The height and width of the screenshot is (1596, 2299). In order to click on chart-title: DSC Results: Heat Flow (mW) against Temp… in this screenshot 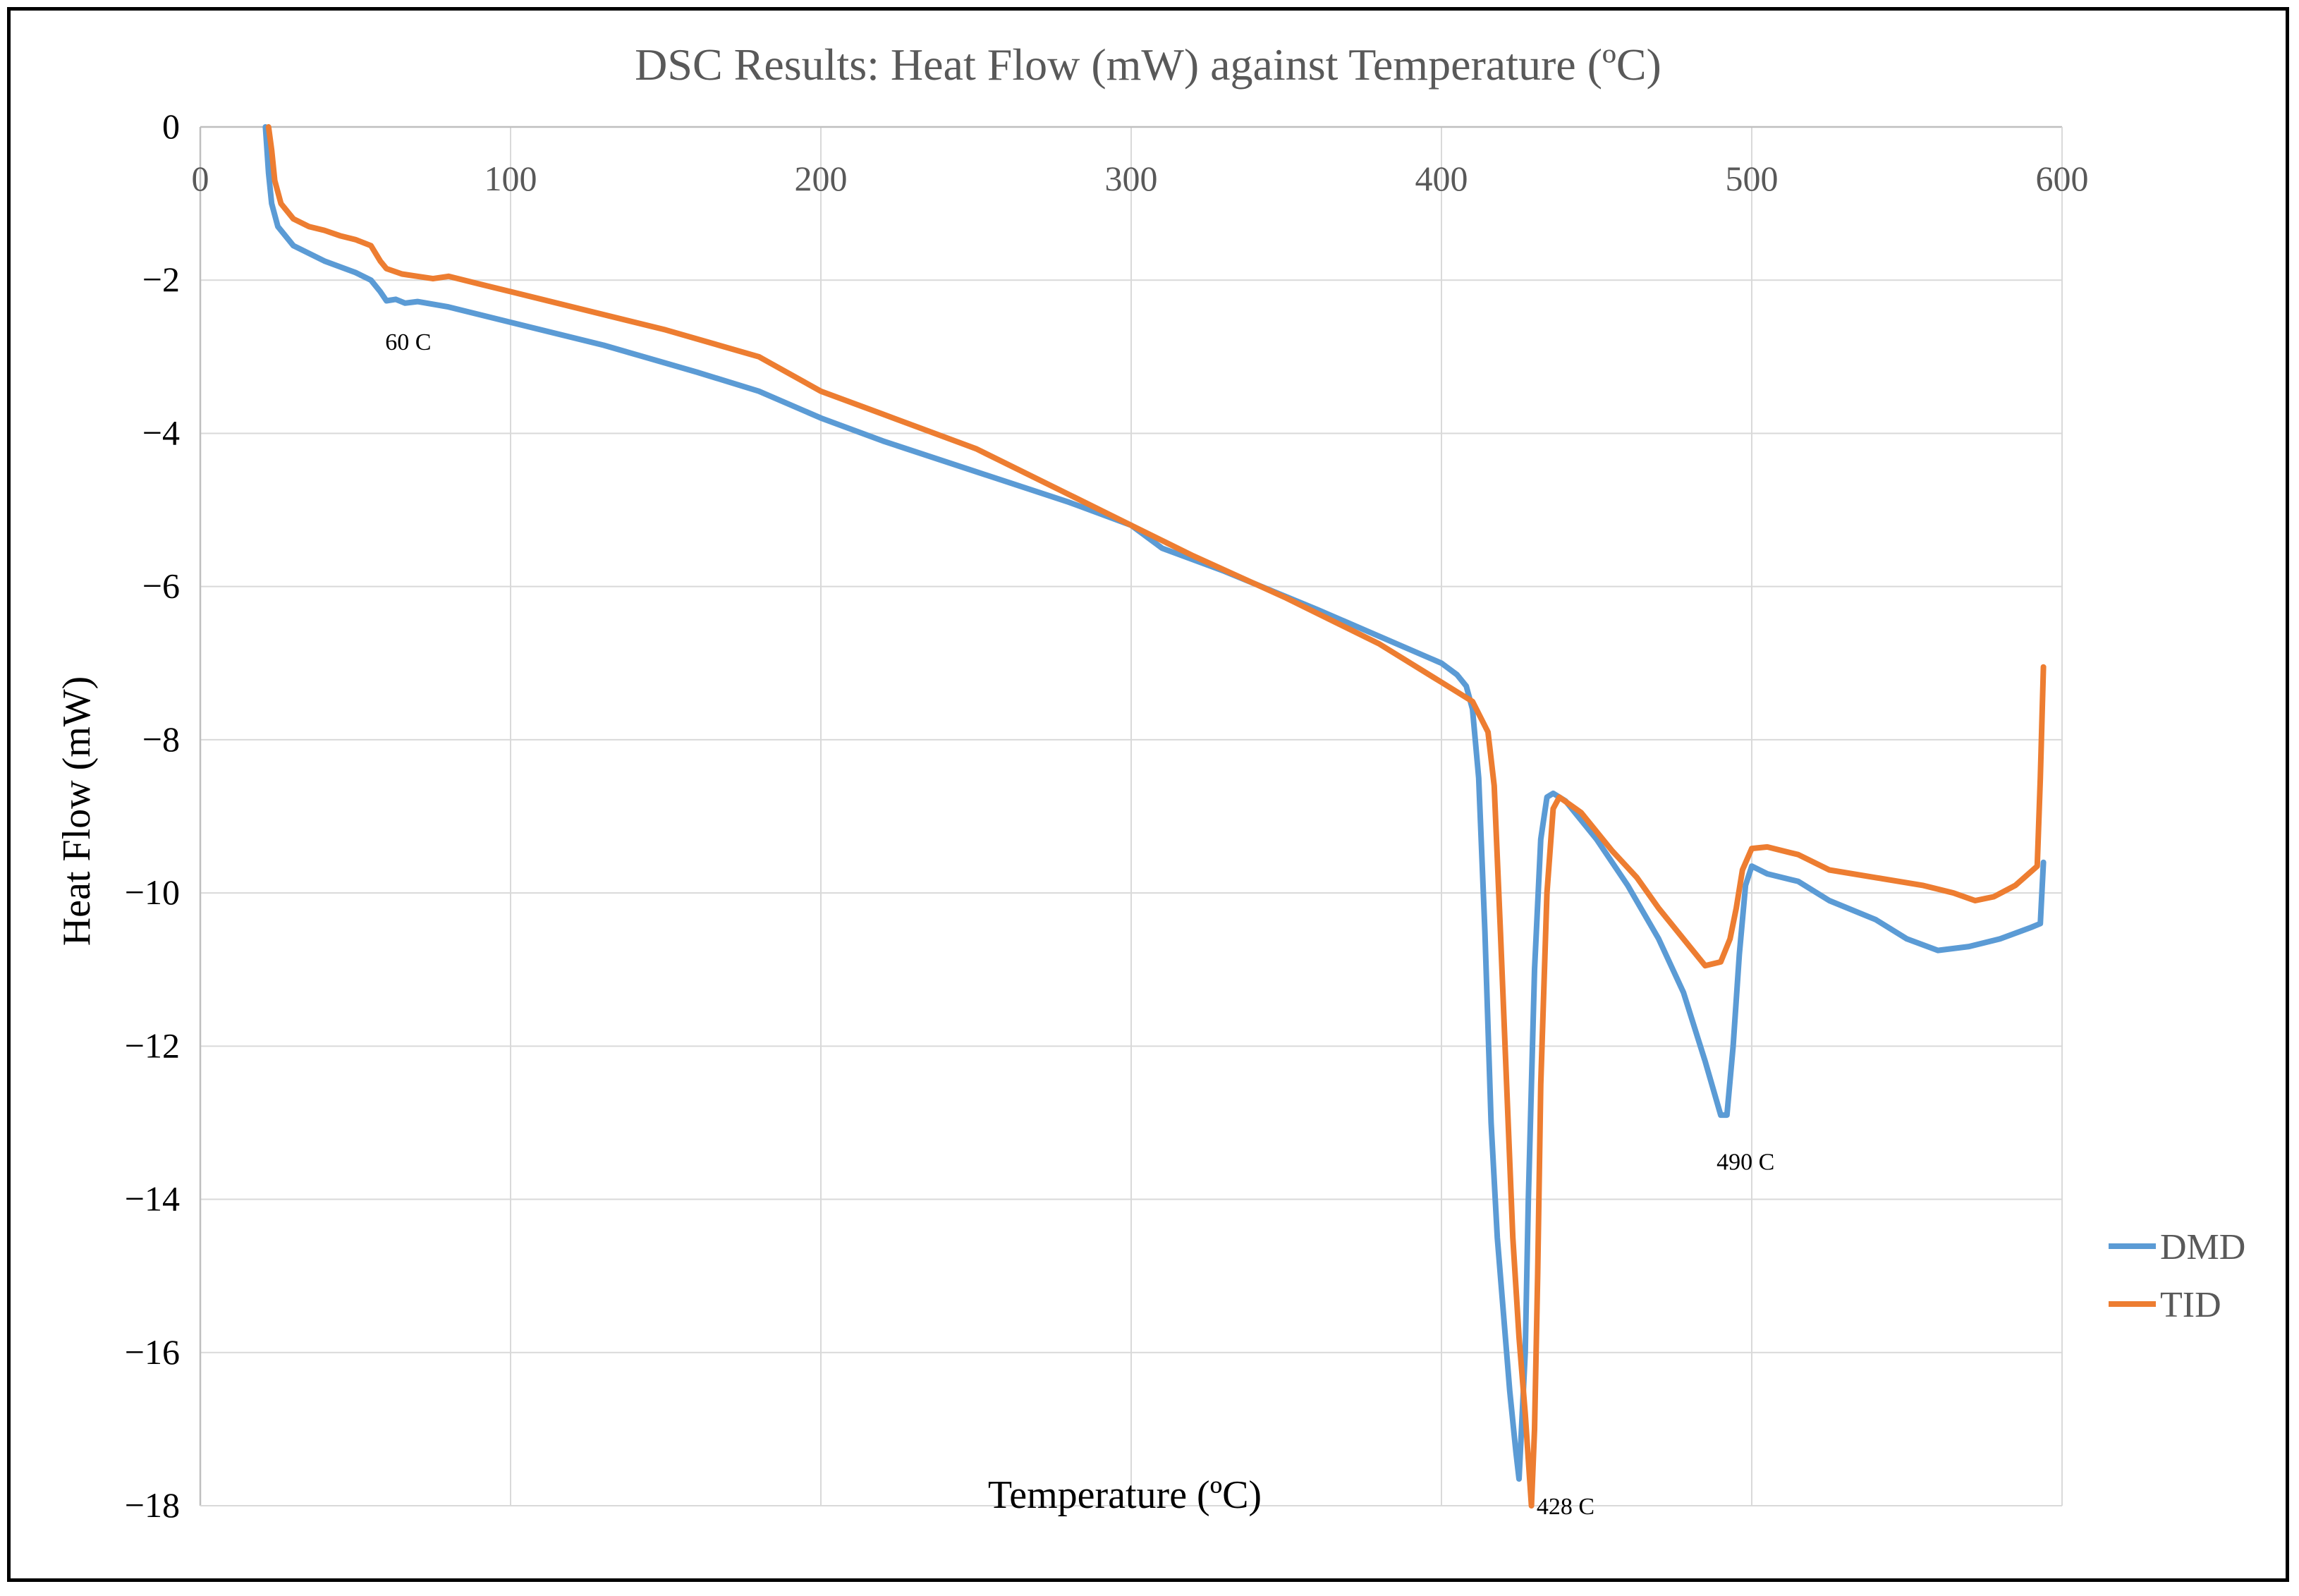, I will do `click(1148, 64)`.